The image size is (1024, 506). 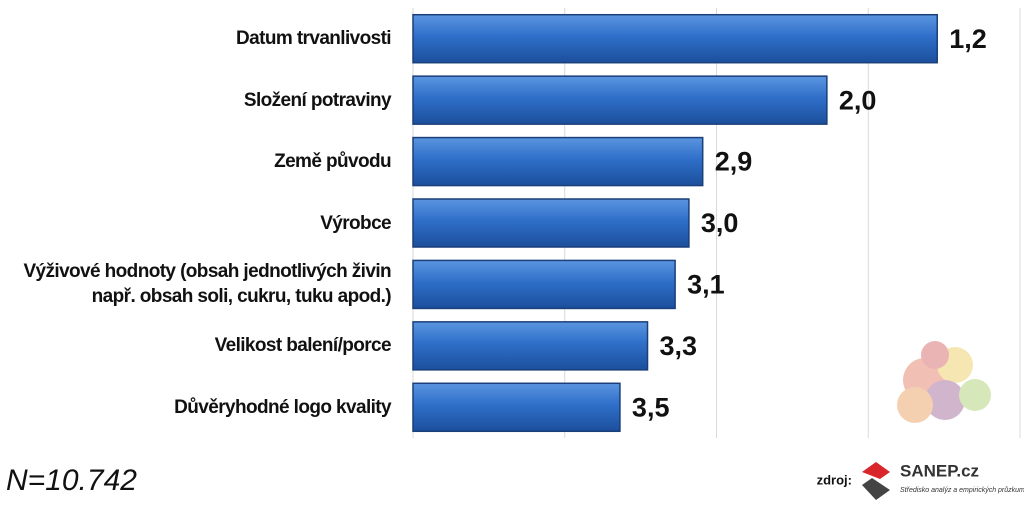 I want to click on value-label: 3,0, so click(x=720, y=223).